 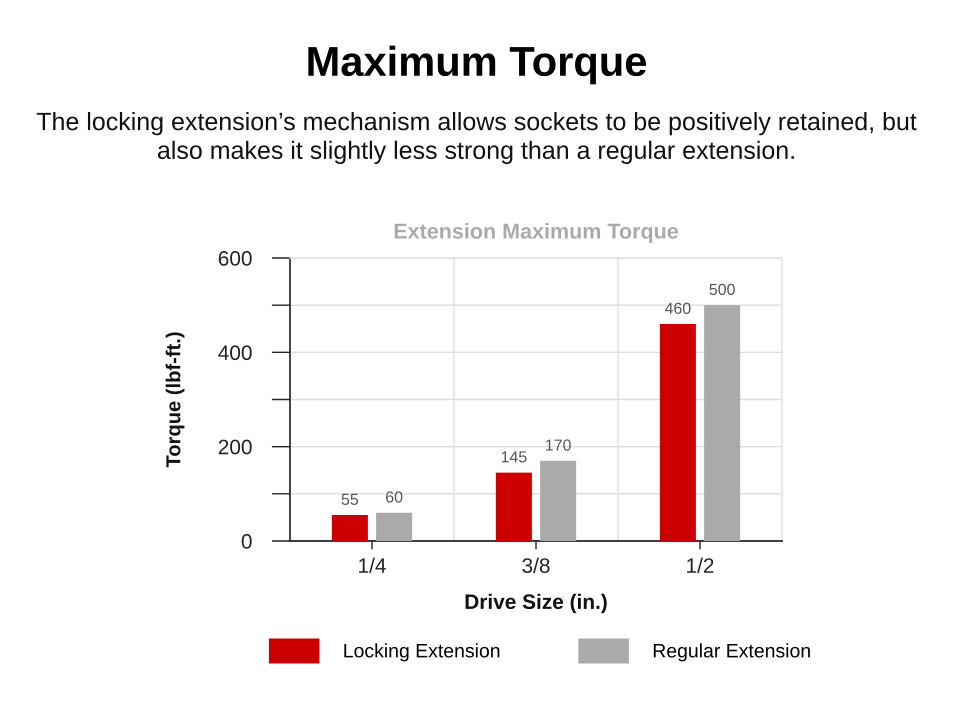 What do you see at coordinates (477, 65) in the screenshot?
I see `chart-title: Maximum Torque` at bounding box center [477, 65].